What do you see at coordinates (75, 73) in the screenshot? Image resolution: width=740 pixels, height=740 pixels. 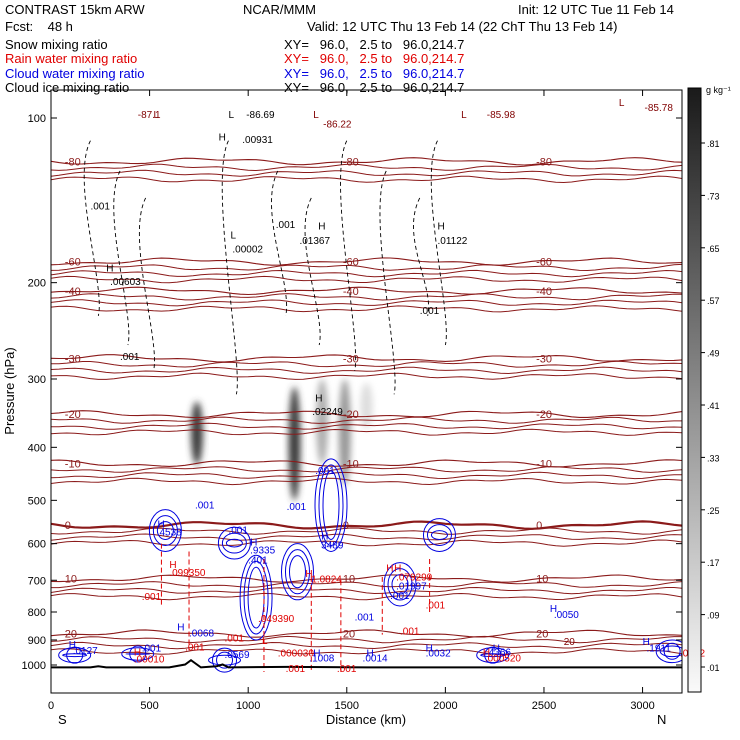 I see `field-name-cloud-water: Cloud water mixing ratio` at bounding box center [75, 73].